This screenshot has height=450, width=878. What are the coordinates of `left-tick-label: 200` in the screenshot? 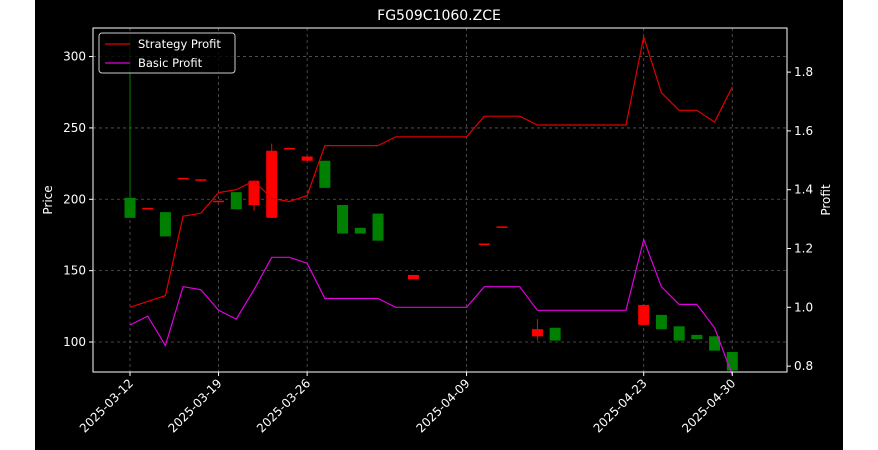 It's located at (74, 199).